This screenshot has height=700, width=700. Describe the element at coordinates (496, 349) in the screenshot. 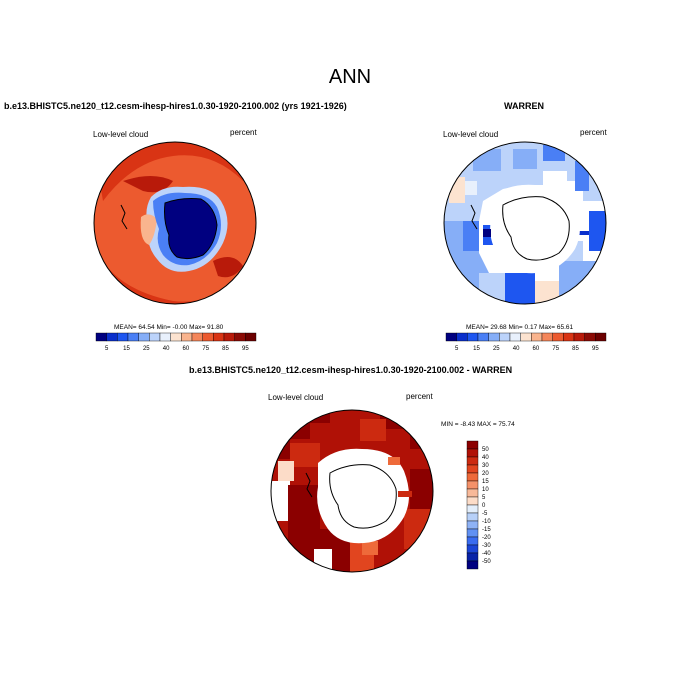

I see `panel-obs-colorbar-label: 25` at that location.